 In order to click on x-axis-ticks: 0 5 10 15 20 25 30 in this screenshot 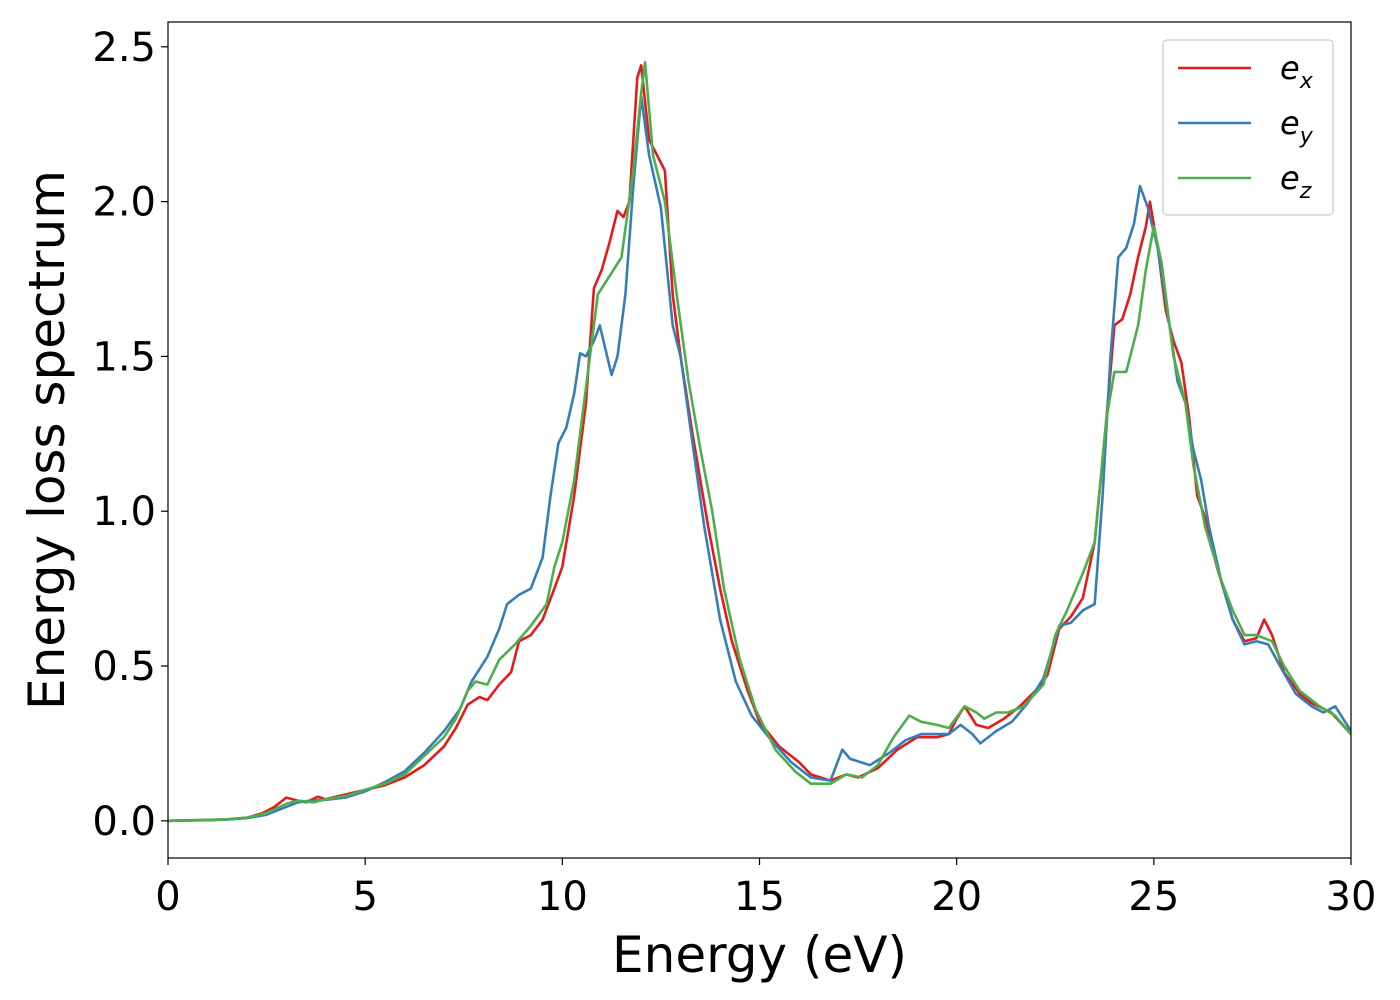, I will do `click(765, 889)`.